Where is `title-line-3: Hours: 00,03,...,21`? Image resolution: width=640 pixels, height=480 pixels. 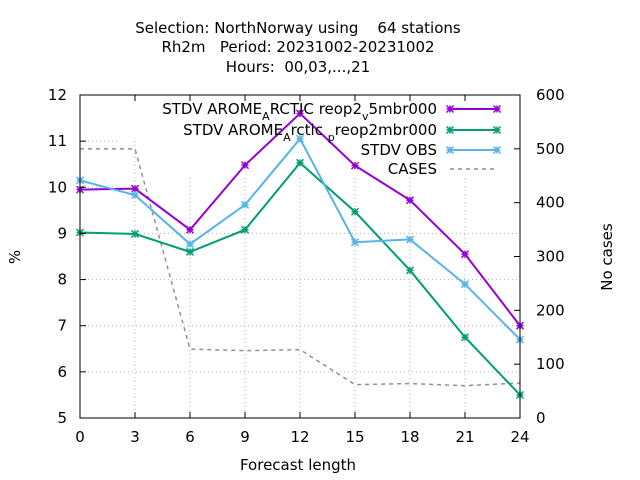 title-line-3: Hours: 00,03,...,21 is located at coordinates (298, 67).